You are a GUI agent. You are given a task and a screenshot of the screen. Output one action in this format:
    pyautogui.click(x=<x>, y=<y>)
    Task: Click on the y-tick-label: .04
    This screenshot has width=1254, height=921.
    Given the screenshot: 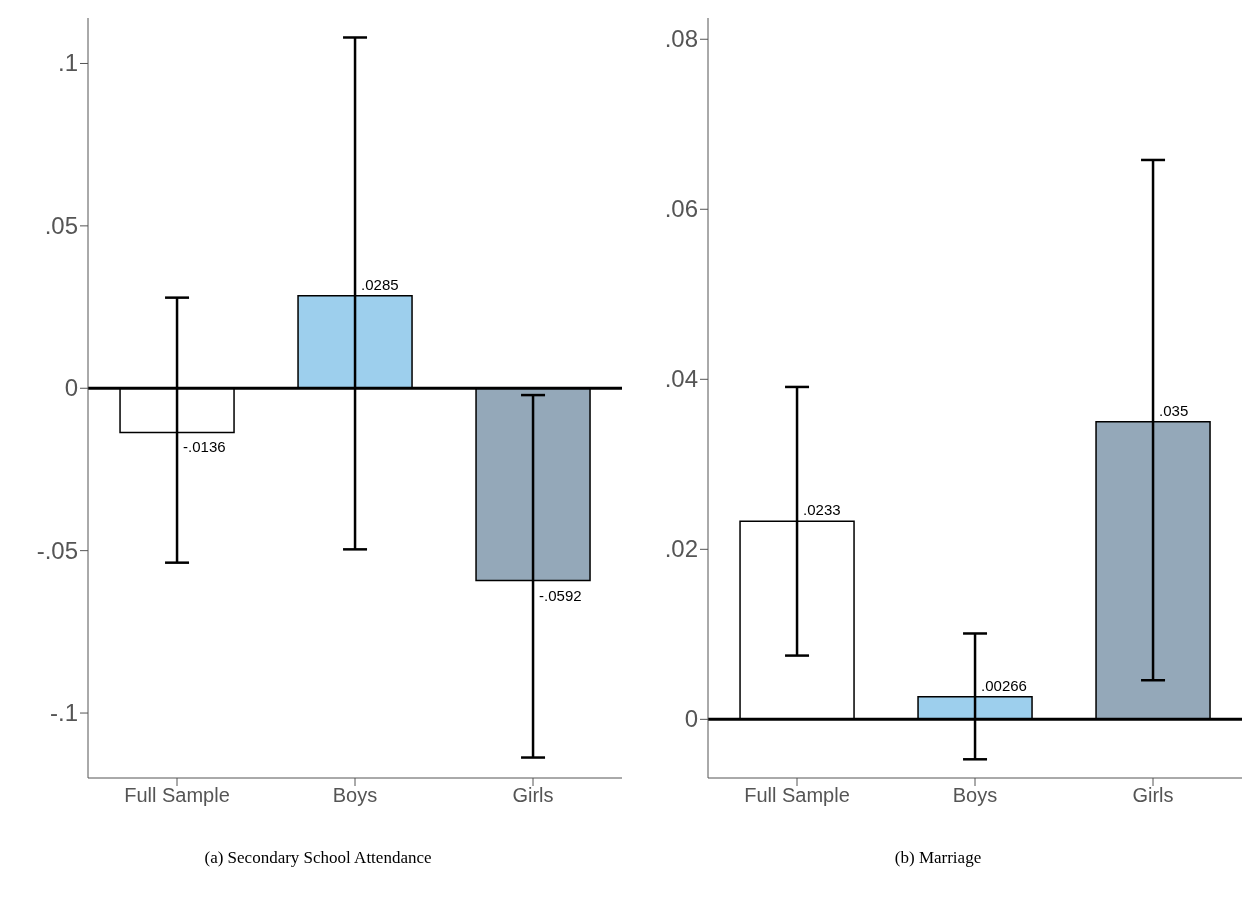 What is the action you would take?
    pyautogui.click(x=681, y=379)
    